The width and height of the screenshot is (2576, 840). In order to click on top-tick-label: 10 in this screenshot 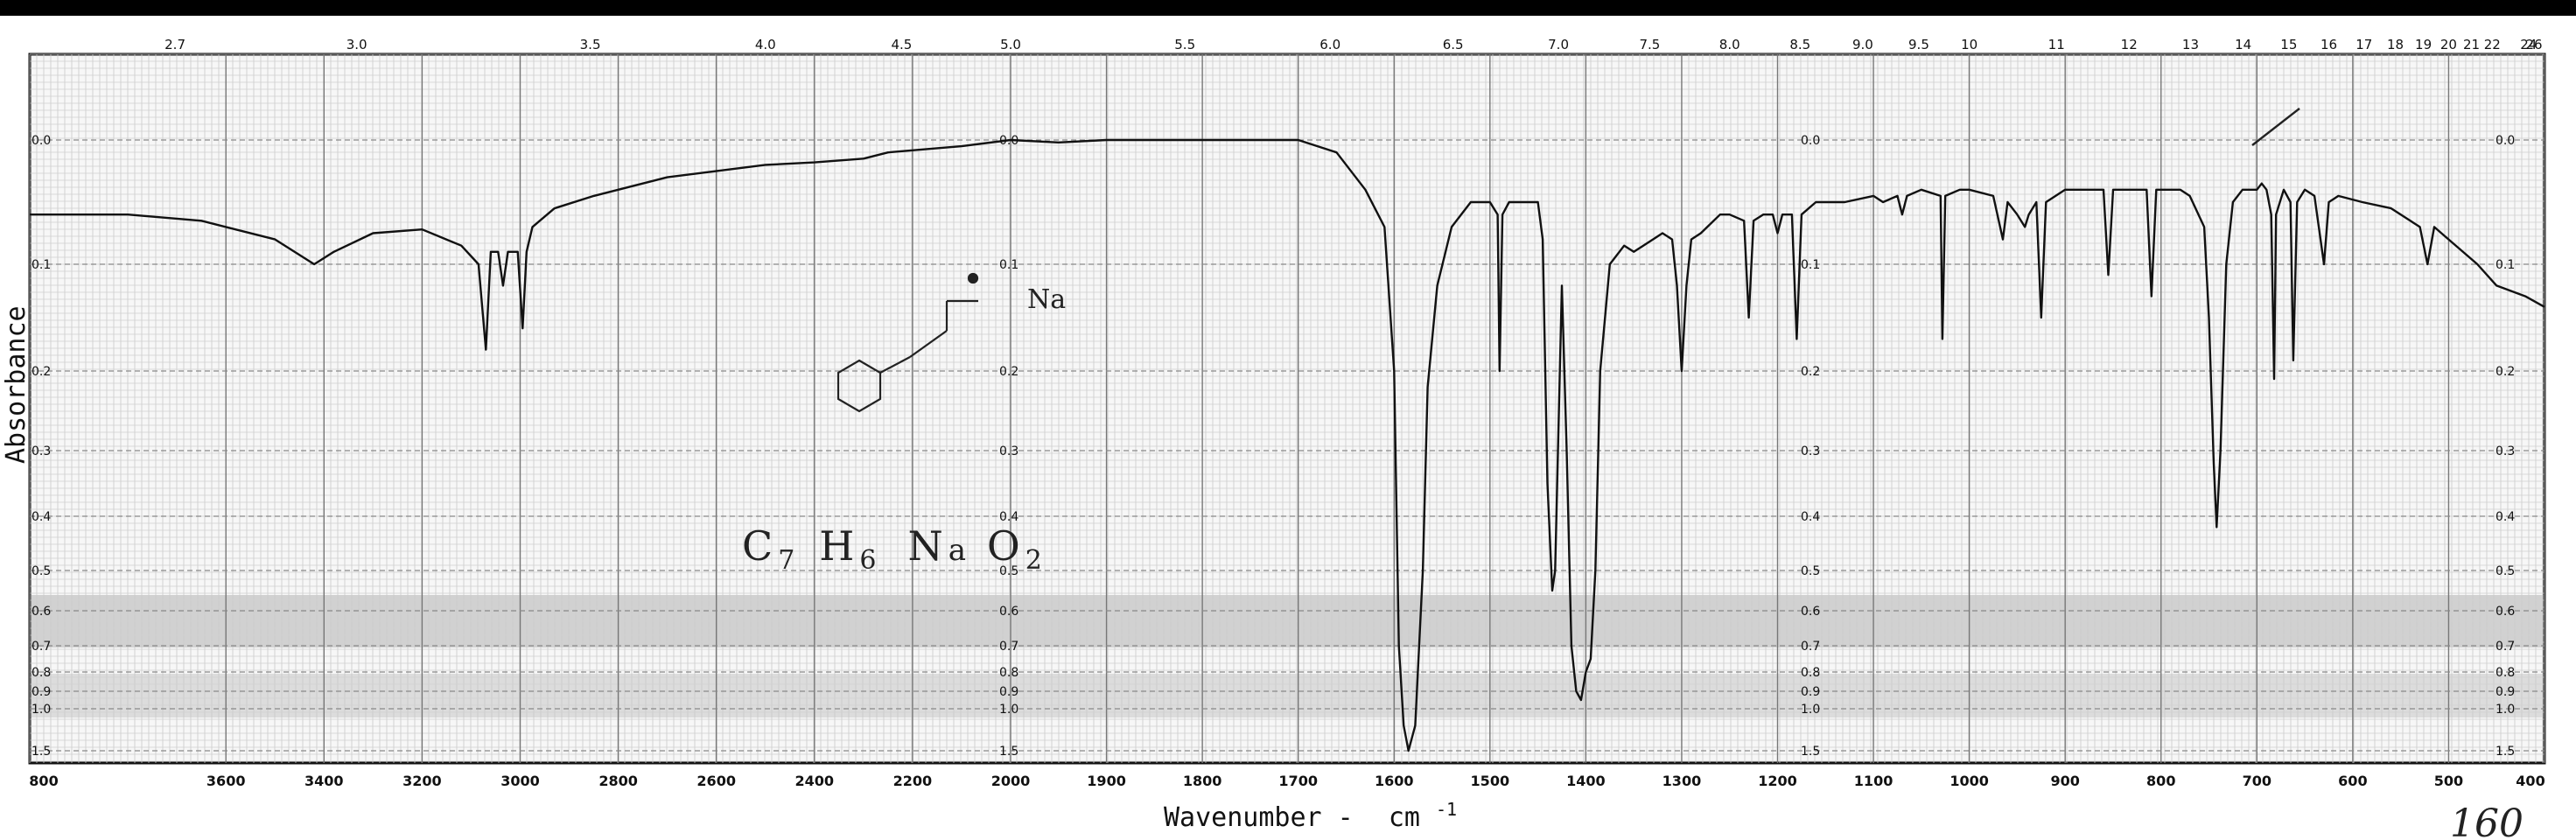, I will do `click(1969, 44)`.